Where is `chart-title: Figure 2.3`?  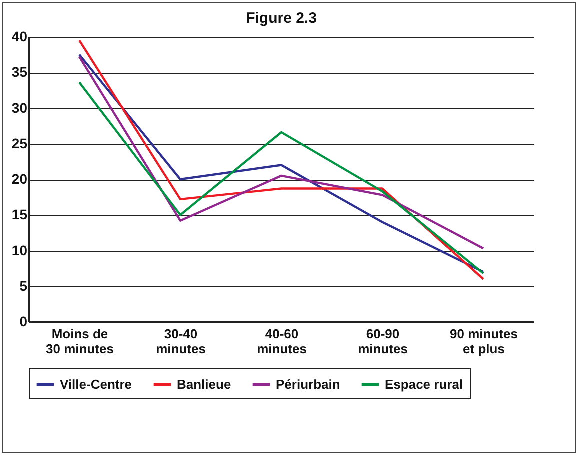
chart-title: Figure 2.3 is located at coordinates (281, 18).